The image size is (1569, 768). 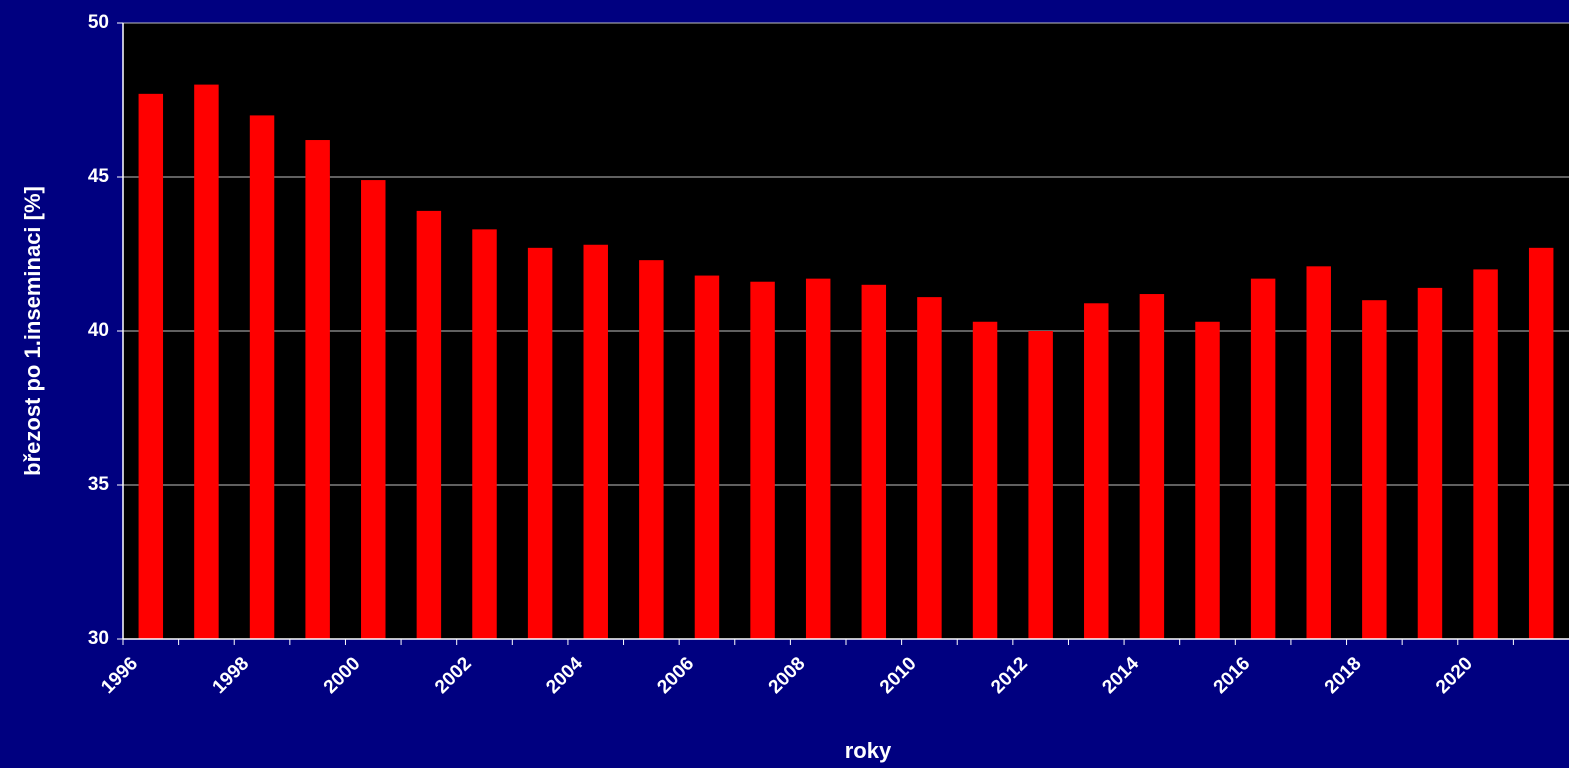 What do you see at coordinates (32, 331) in the screenshot?
I see `y-axis-title: březost po 1.inseminaci [%]` at bounding box center [32, 331].